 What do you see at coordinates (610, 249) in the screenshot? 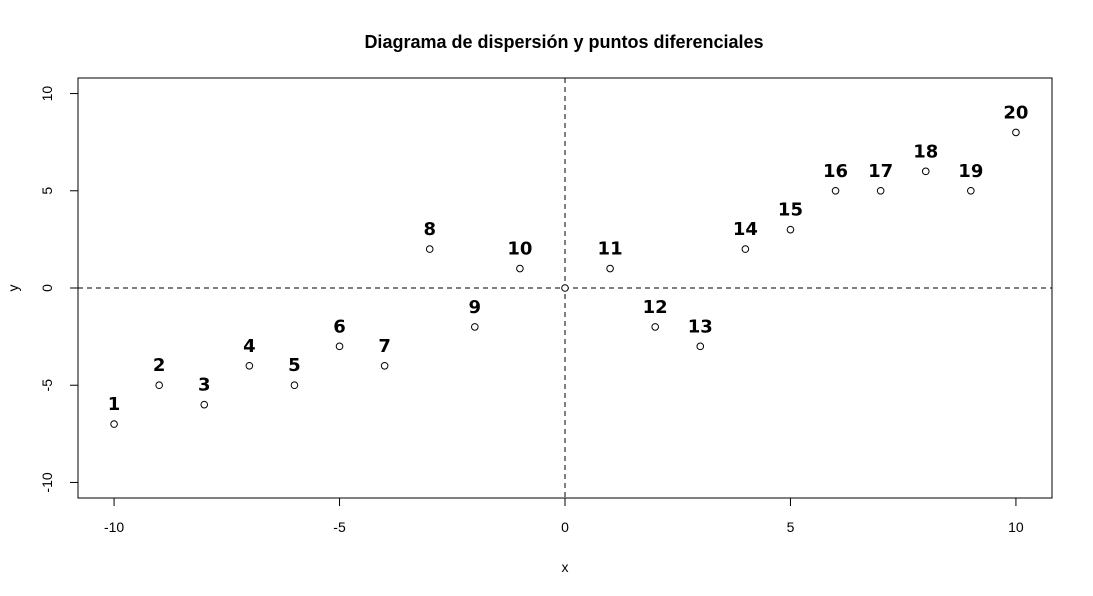
I see `point-label: 11` at bounding box center [610, 249].